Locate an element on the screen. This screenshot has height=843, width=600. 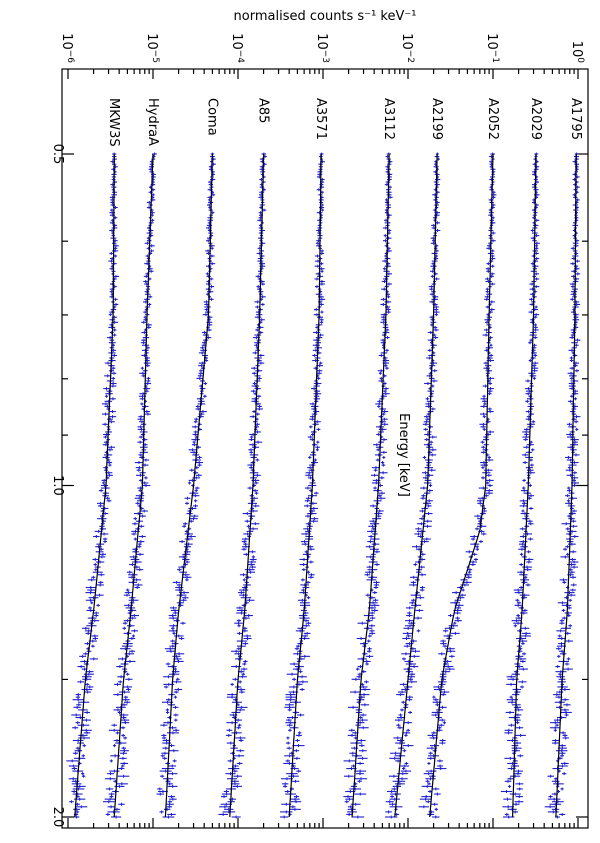
series-a1795 is located at coordinates (562, 485).